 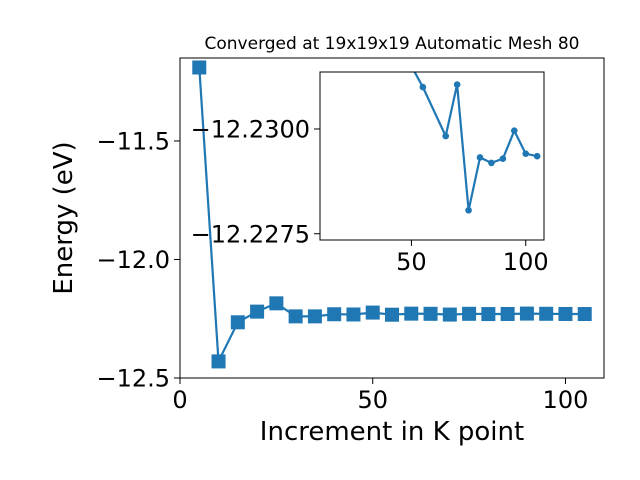 I want to click on y-axis-label: Energy (eV), so click(x=64, y=217).